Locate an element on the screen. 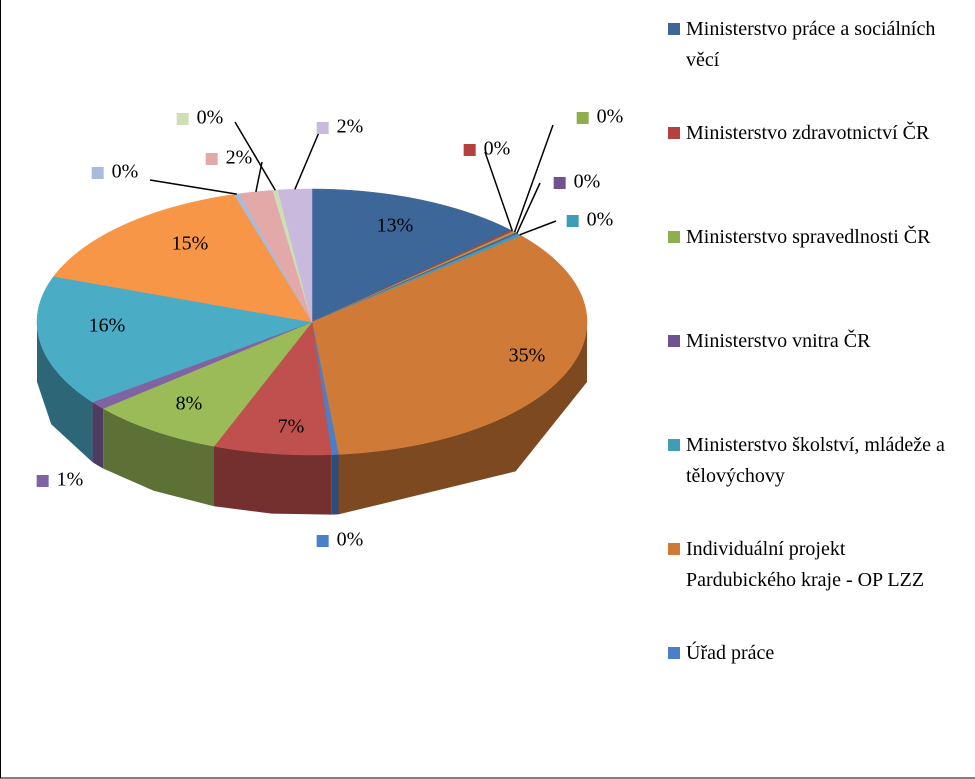 The height and width of the screenshot is (779, 975). legend-entry: Ministerstvo zdravotnictví ČR is located at coordinates (813, 133).